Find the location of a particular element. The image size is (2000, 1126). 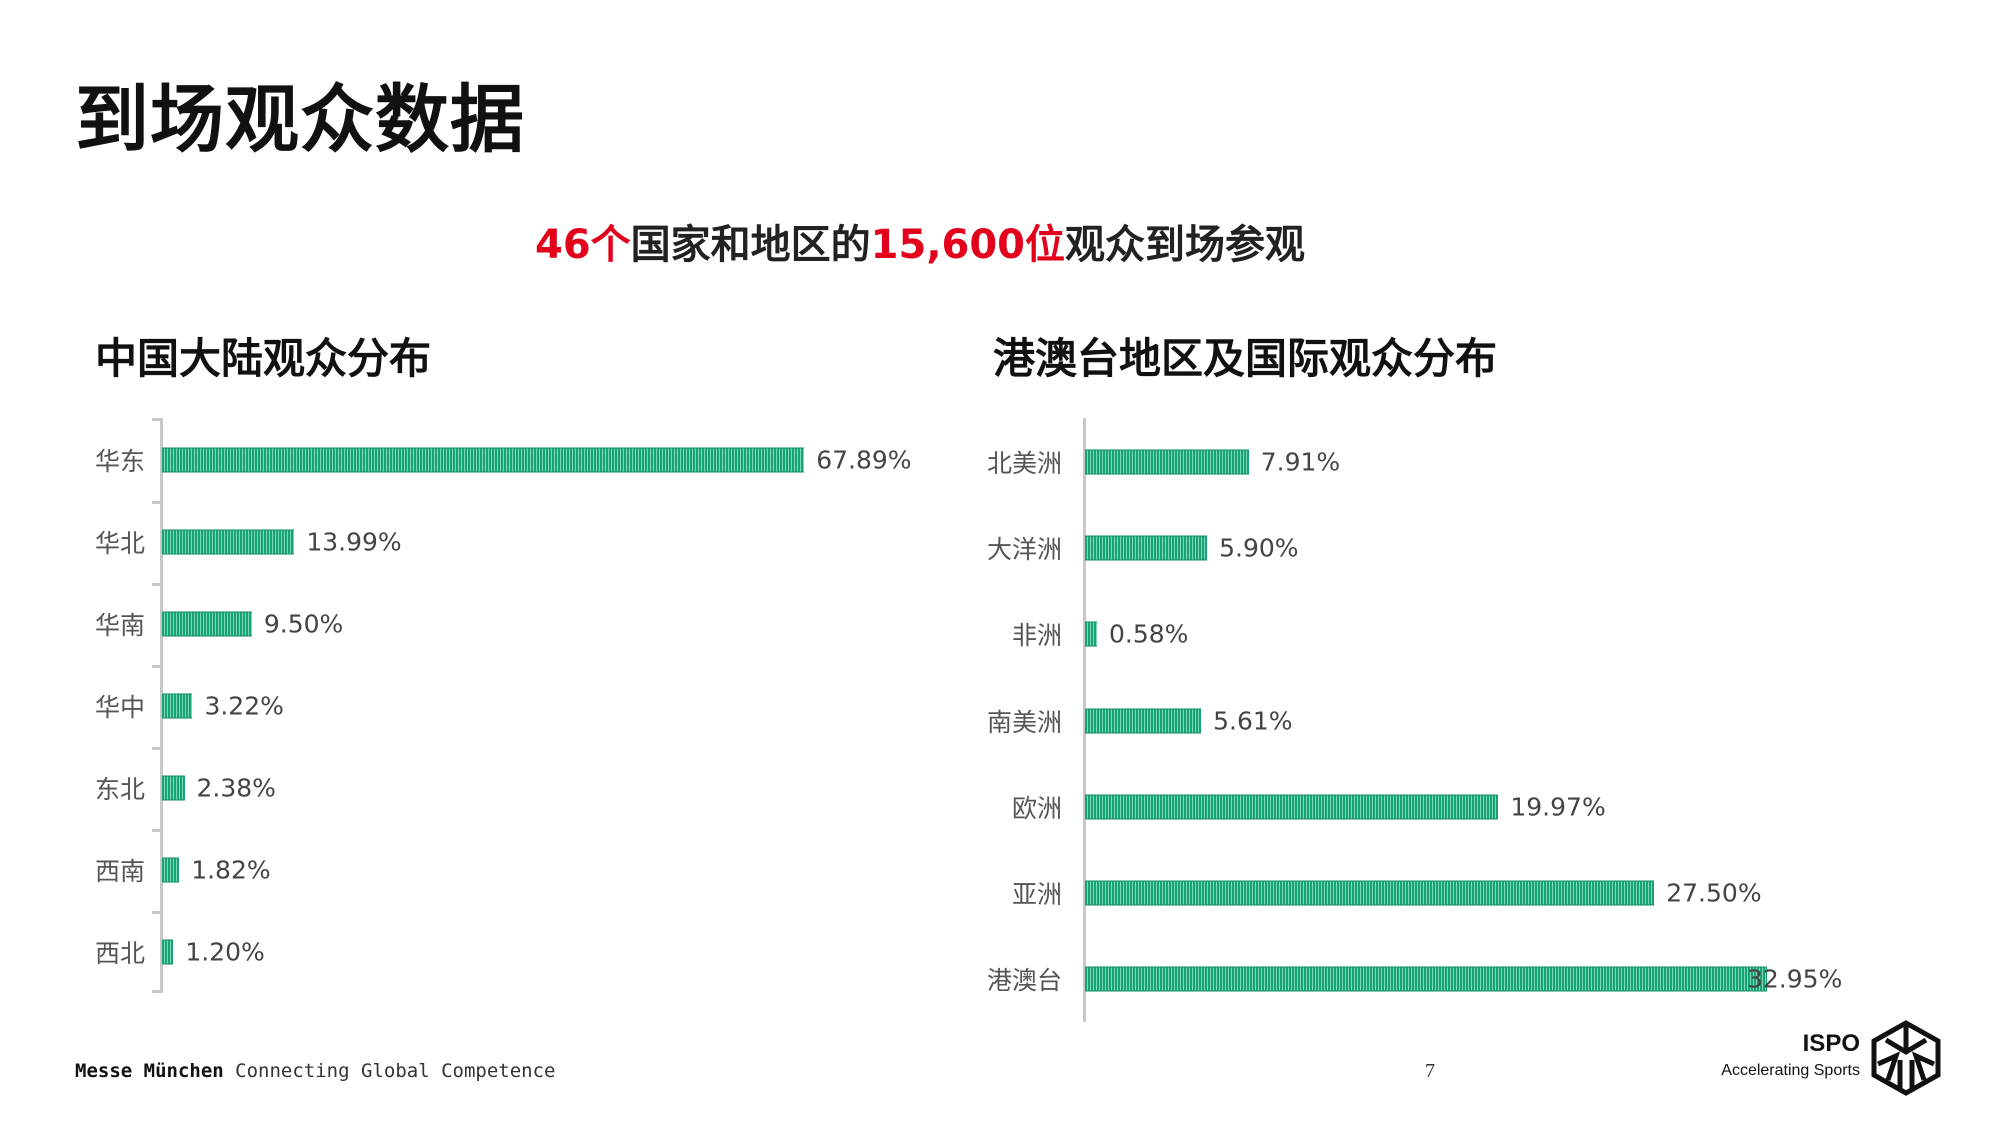

chart-title-international: 港澳台地区及国际观众分布 is located at coordinates (1245, 358).